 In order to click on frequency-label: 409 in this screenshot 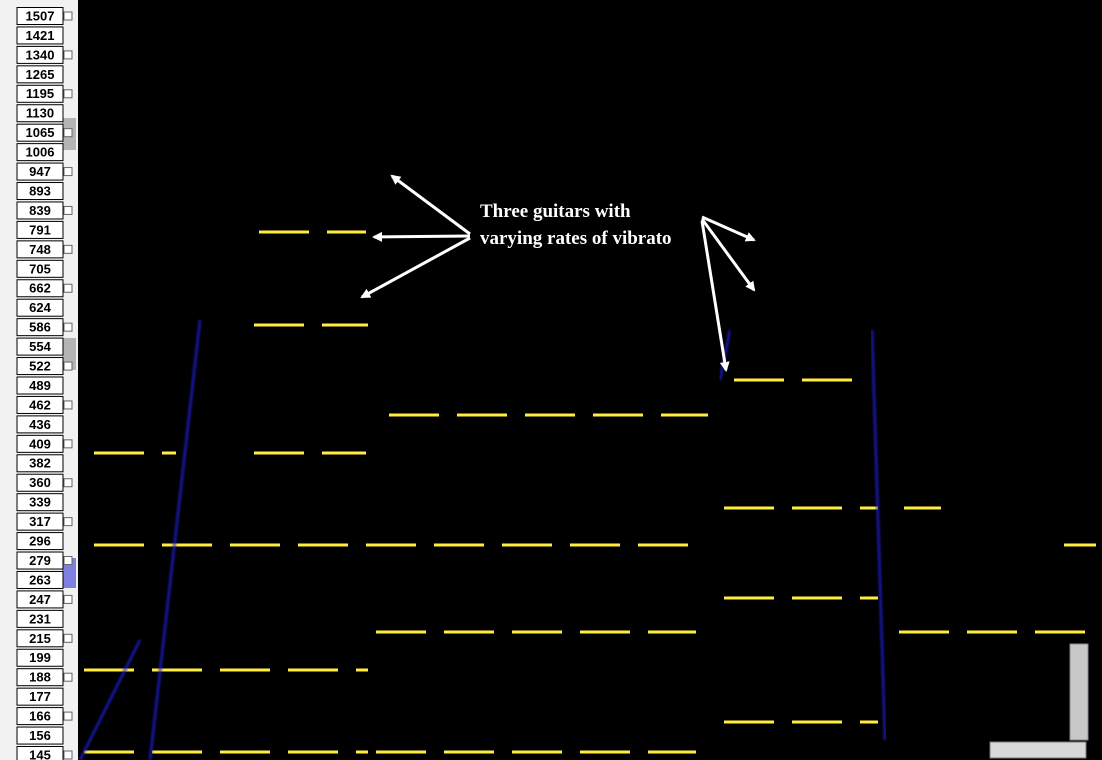, I will do `click(40, 443)`.